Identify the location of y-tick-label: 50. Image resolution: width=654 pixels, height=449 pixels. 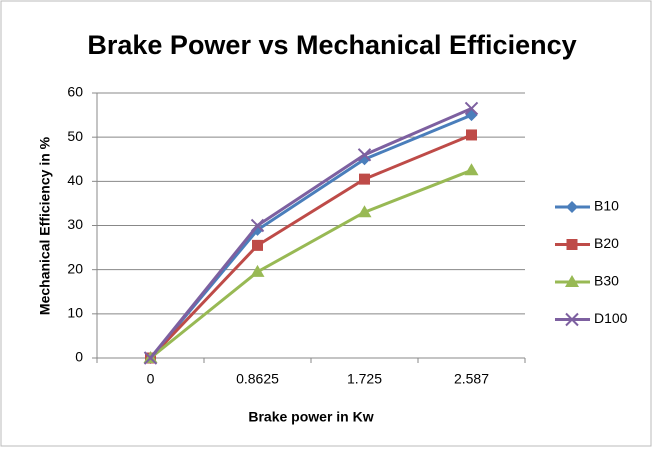
(75, 136).